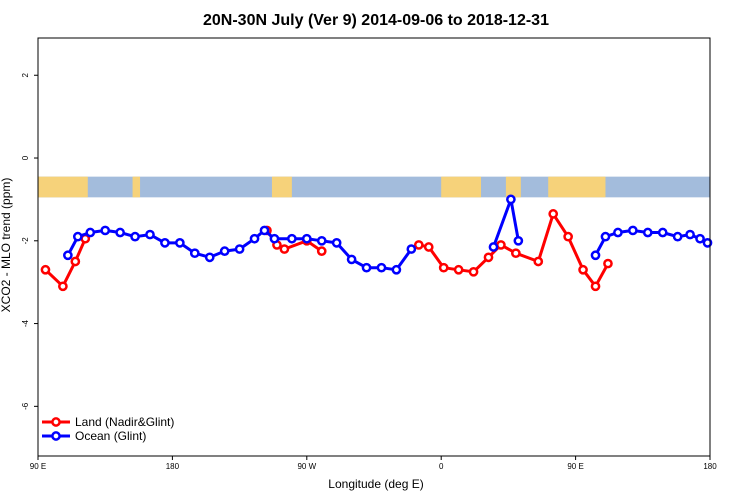 This screenshot has height=500, width=750. I want to click on series-ocean, so click(388, 234).